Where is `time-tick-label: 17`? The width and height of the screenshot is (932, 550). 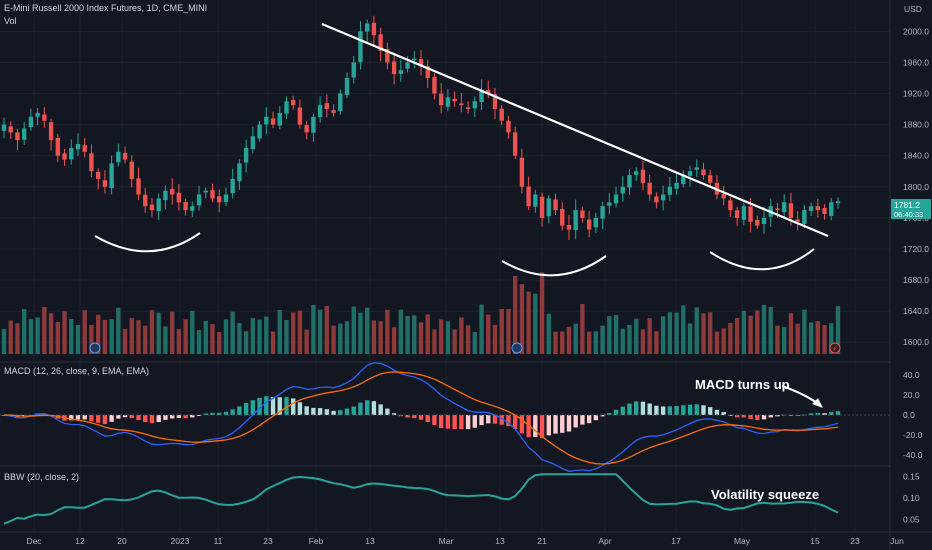 time-tick-label: 17 is located at coordinates (676, 541).